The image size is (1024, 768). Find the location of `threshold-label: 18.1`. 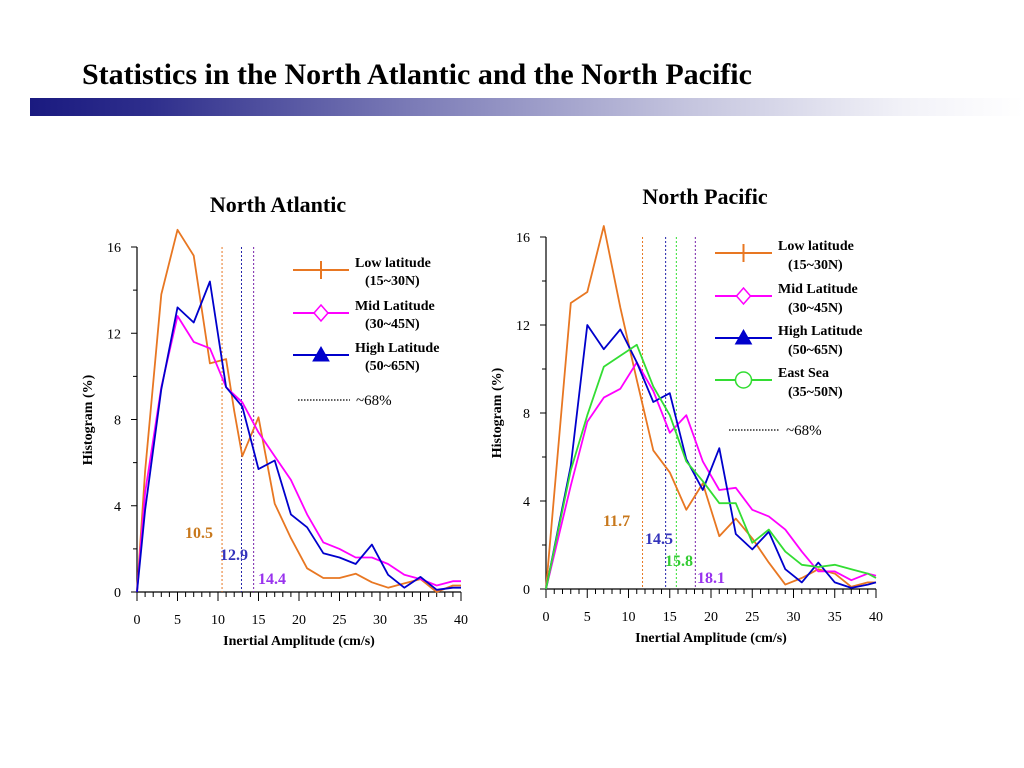

threshold-label: 18.1 is located at coordinates (711, 578).